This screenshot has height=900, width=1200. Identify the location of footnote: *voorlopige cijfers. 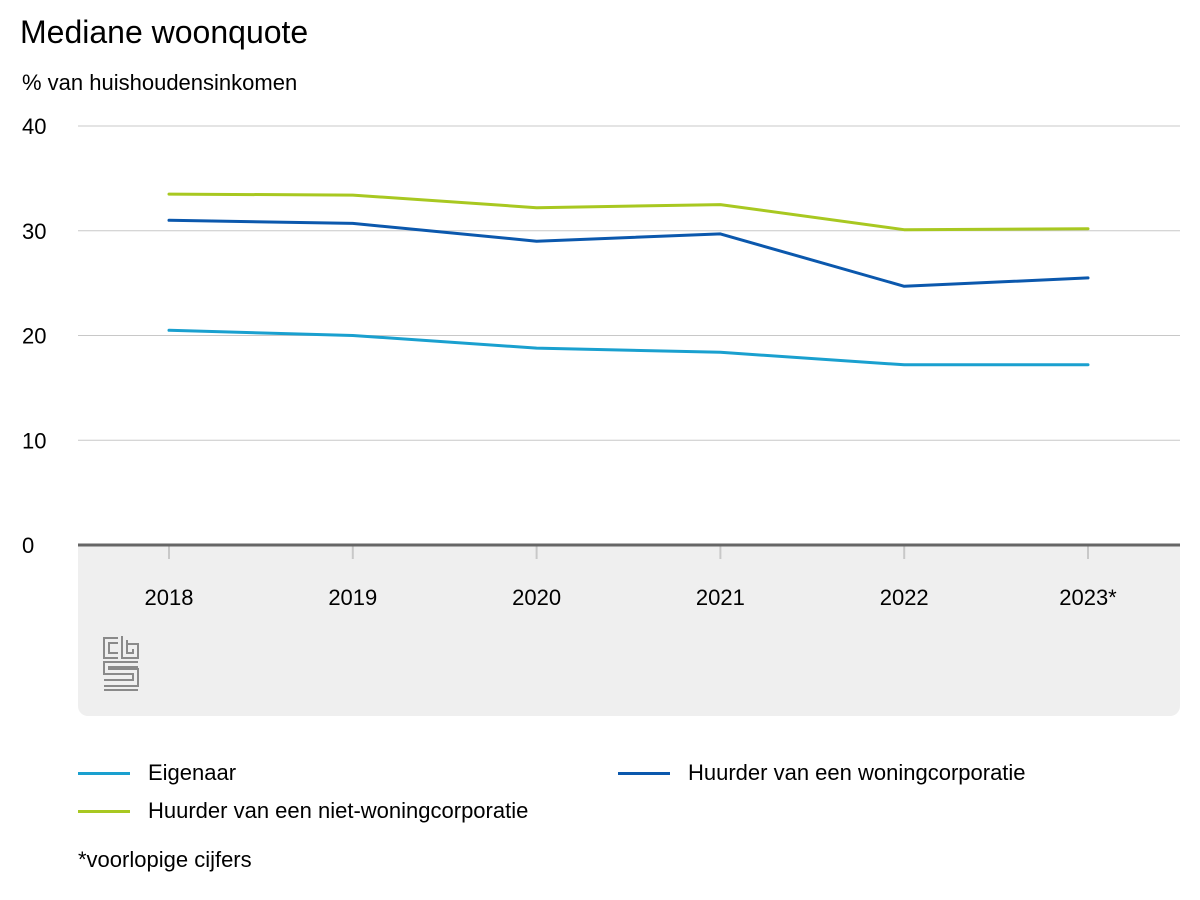
(165, 859).